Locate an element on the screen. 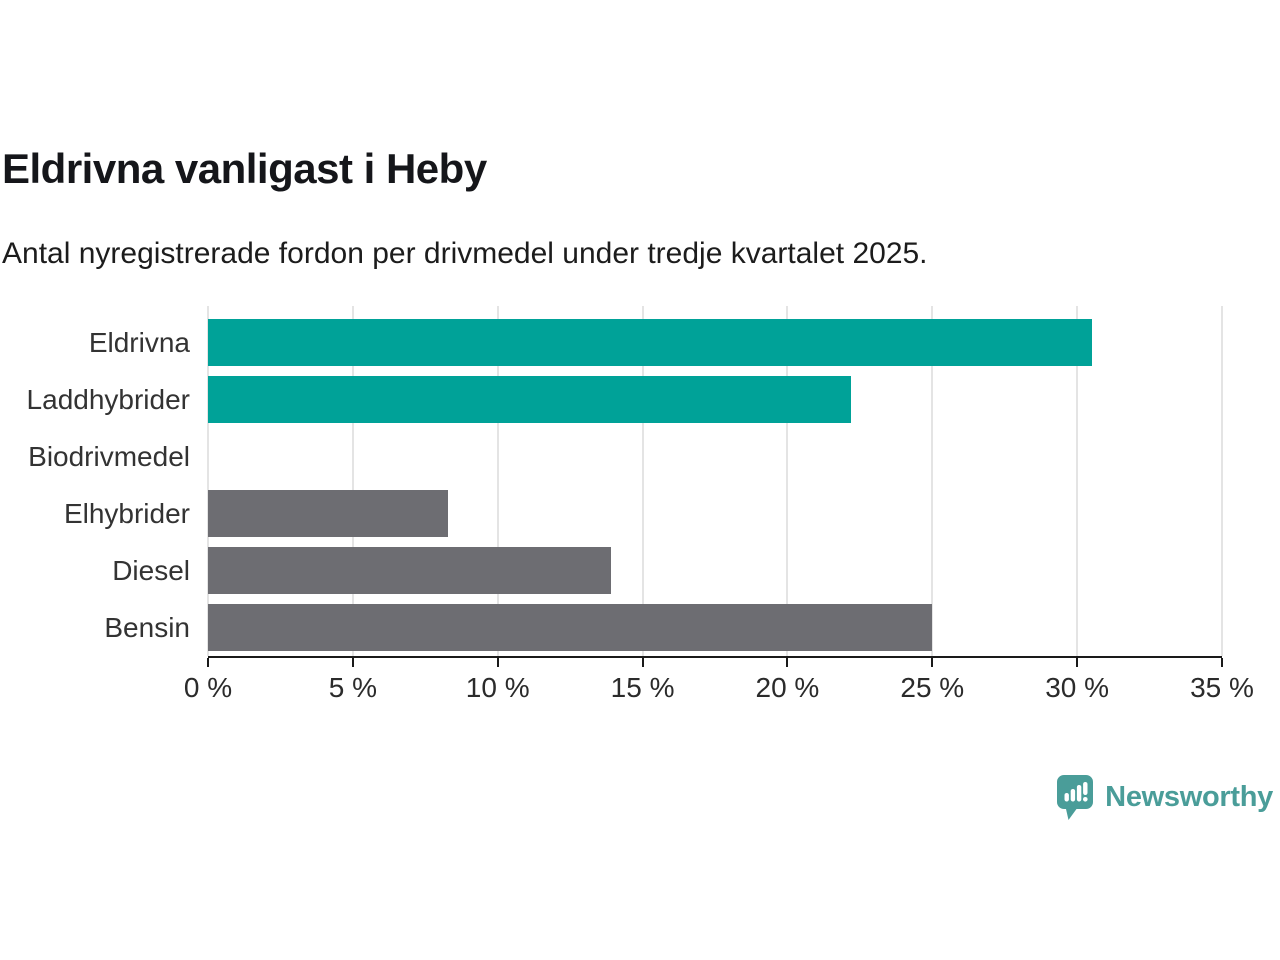 The width and height of the screenshot is (1280, 960). x-tick-label: 10 % is located at coordinates (497, 687).